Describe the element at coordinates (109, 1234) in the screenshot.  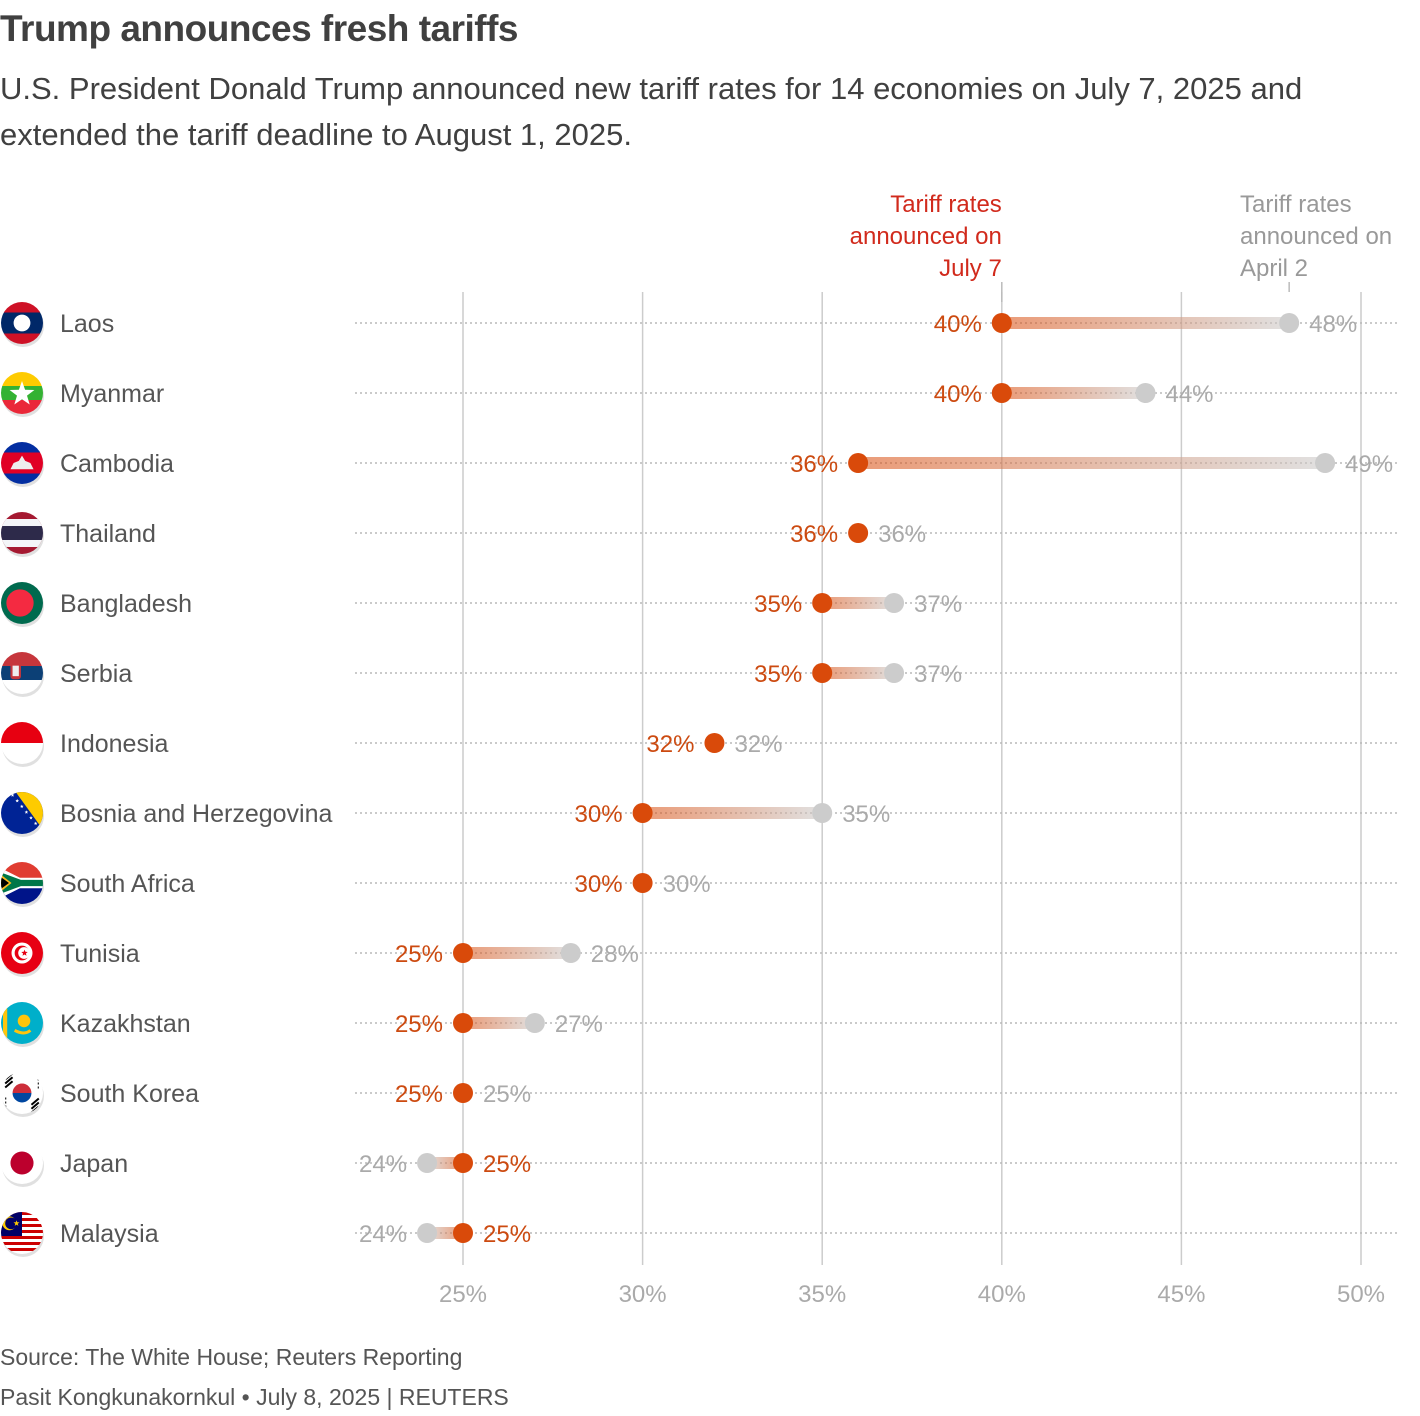
I see `country-label: Malaysia` at that location.